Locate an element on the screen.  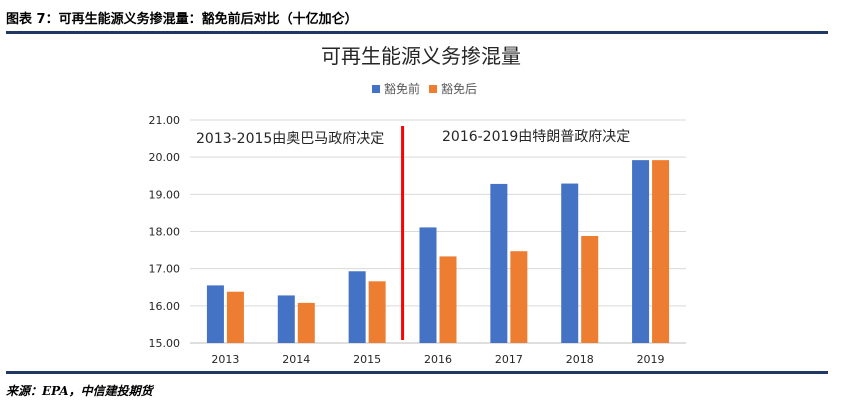
bottom-rule is located at coordinates (417, 372).